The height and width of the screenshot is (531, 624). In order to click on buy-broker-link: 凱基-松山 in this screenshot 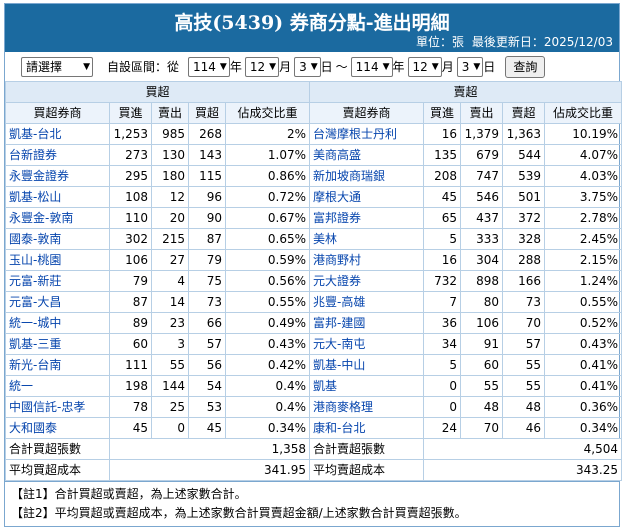, I will do `click(57, 197)`.